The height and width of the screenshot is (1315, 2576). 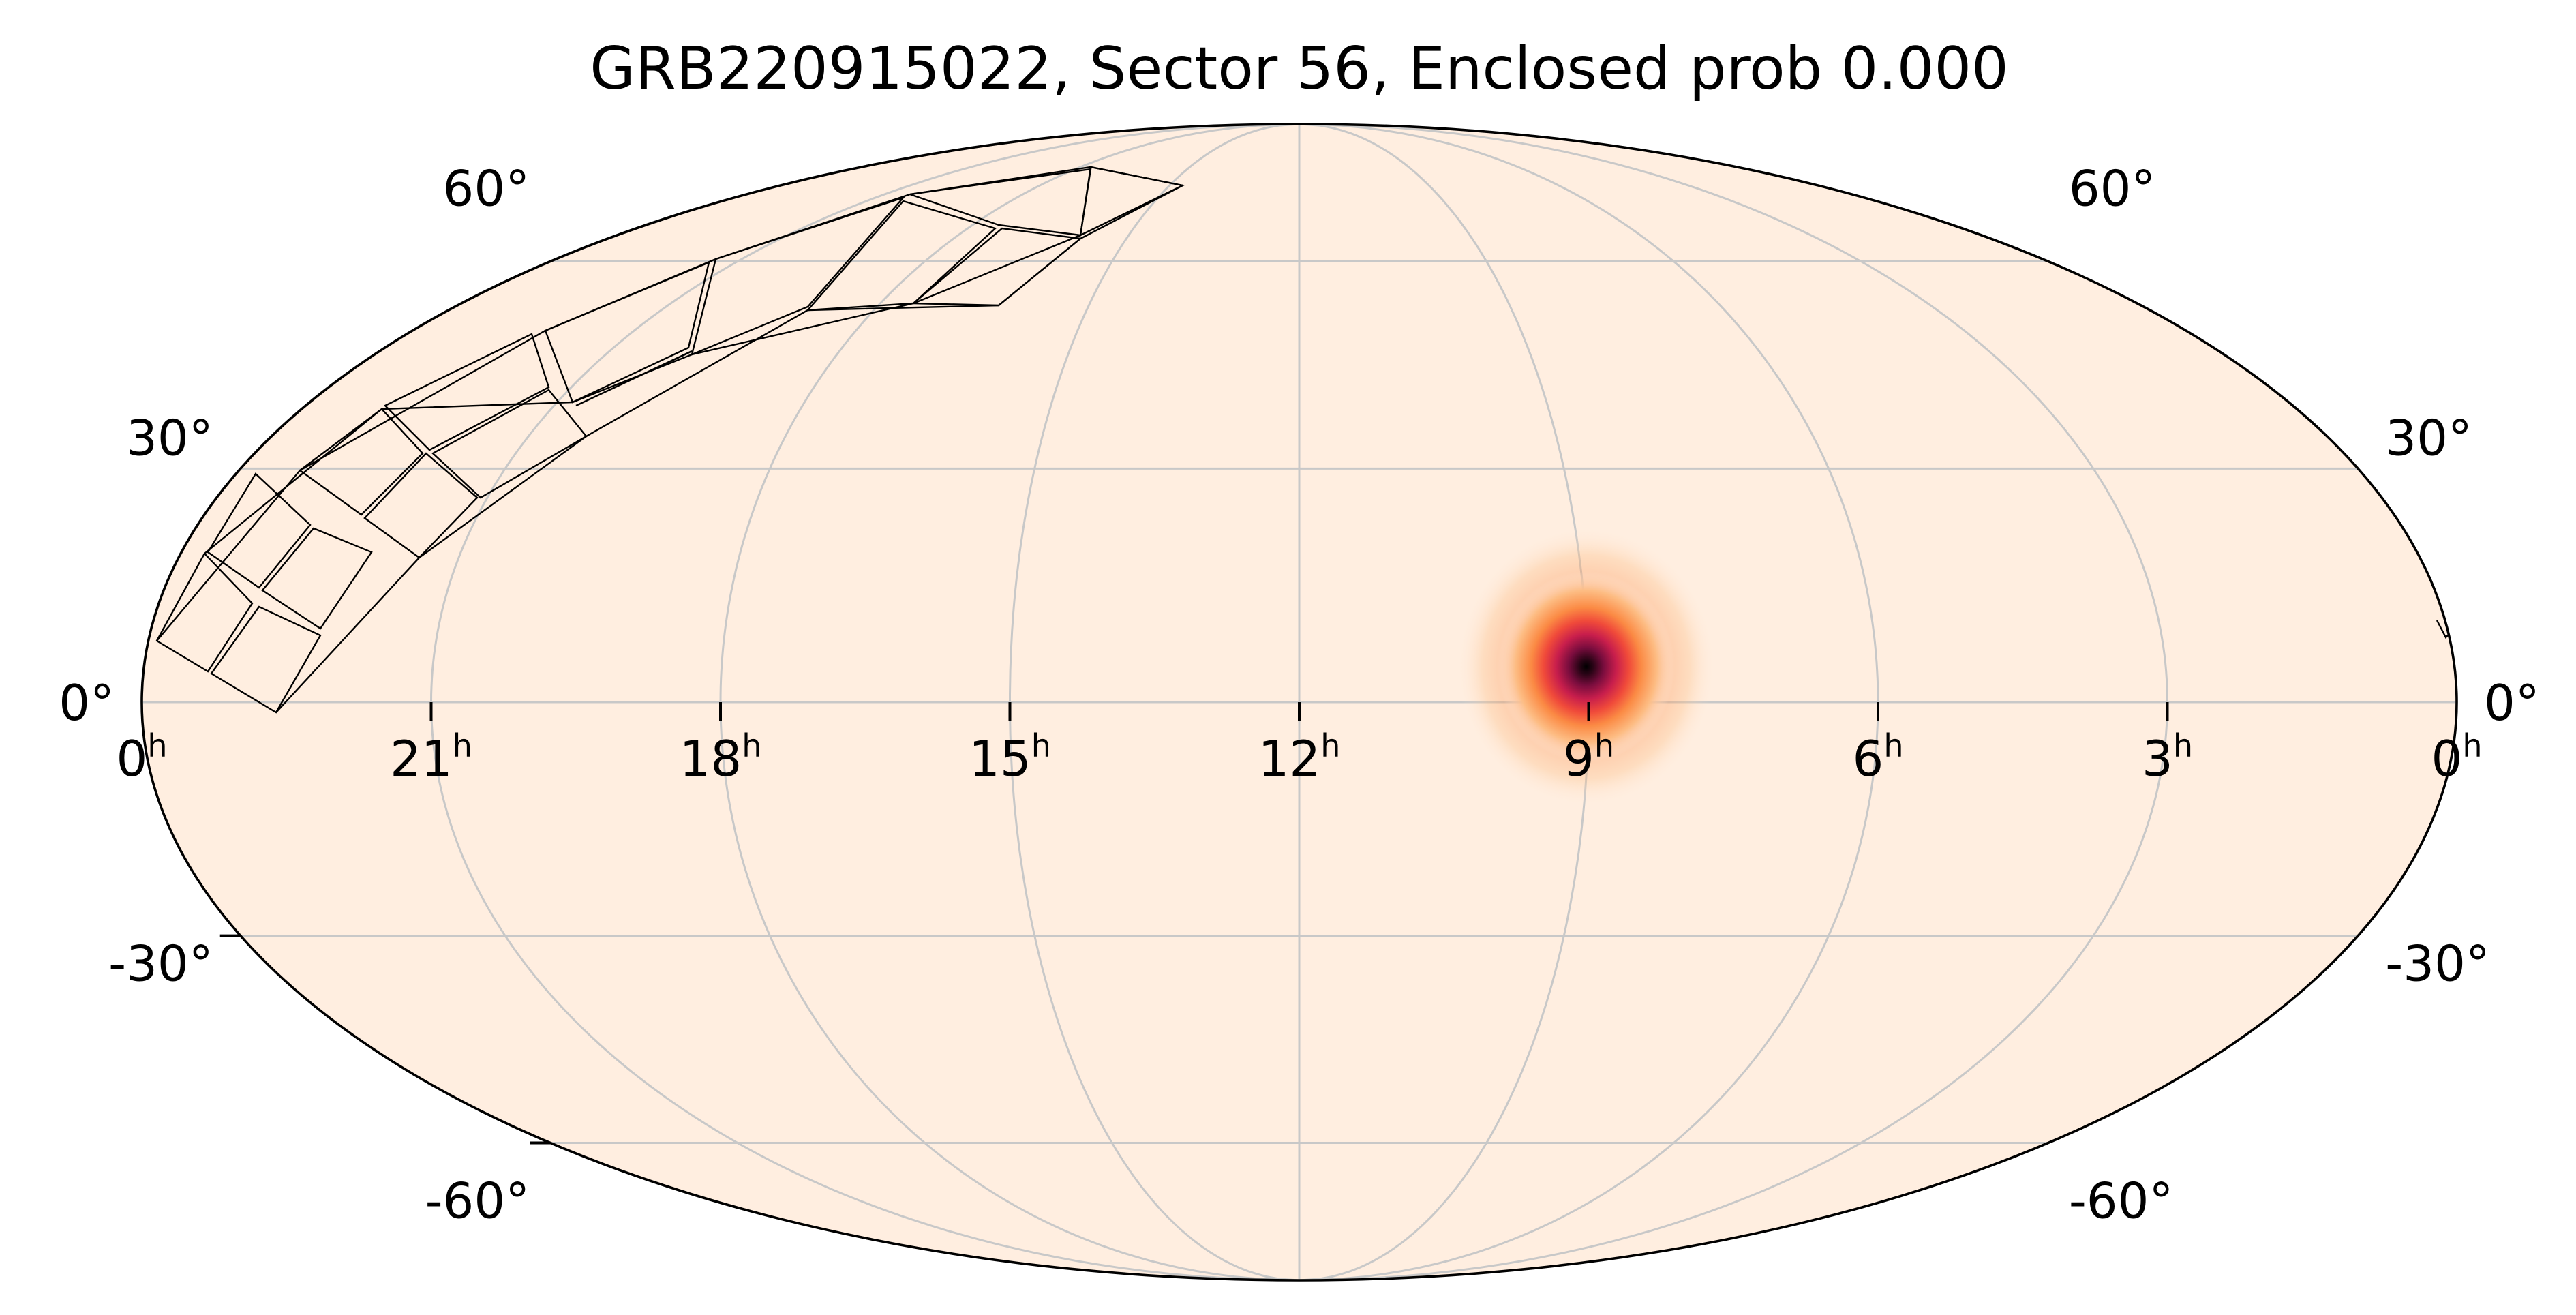 What do you see at coordinates (169, 437) in the screenshot?
I see `dec-label-left: 30°` at bounding box center [169, 437].